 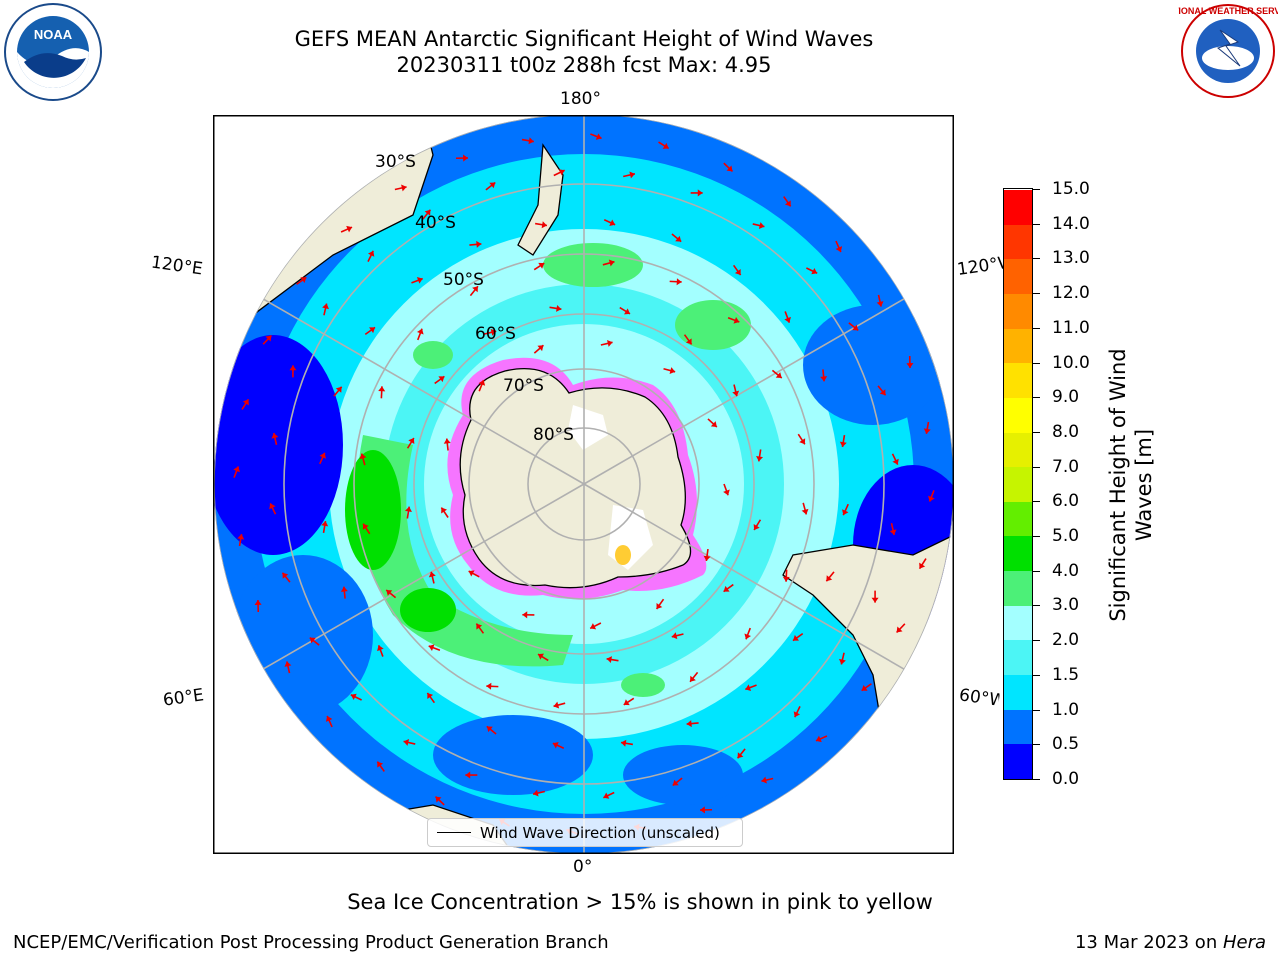 I want to click on lon-label-60w: 60°W, so click(x=979, y=698).